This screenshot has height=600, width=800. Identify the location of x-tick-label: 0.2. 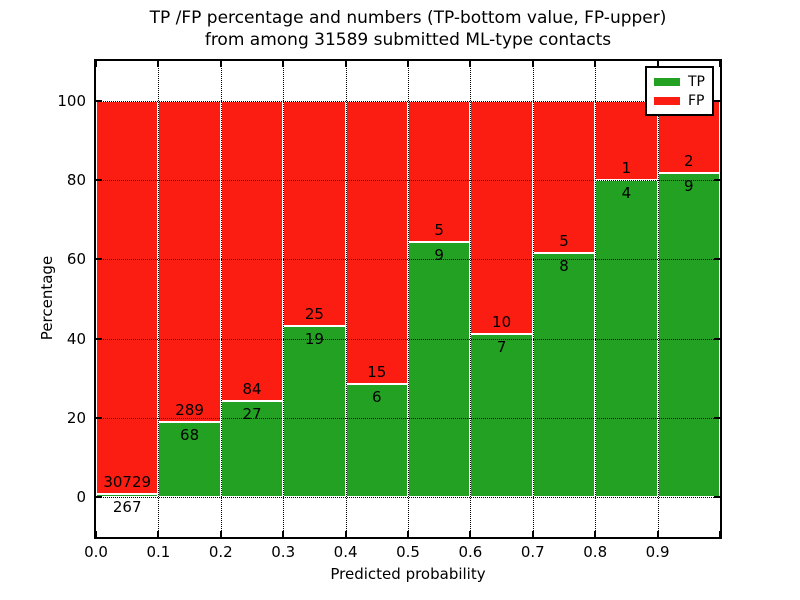
(220, 552).